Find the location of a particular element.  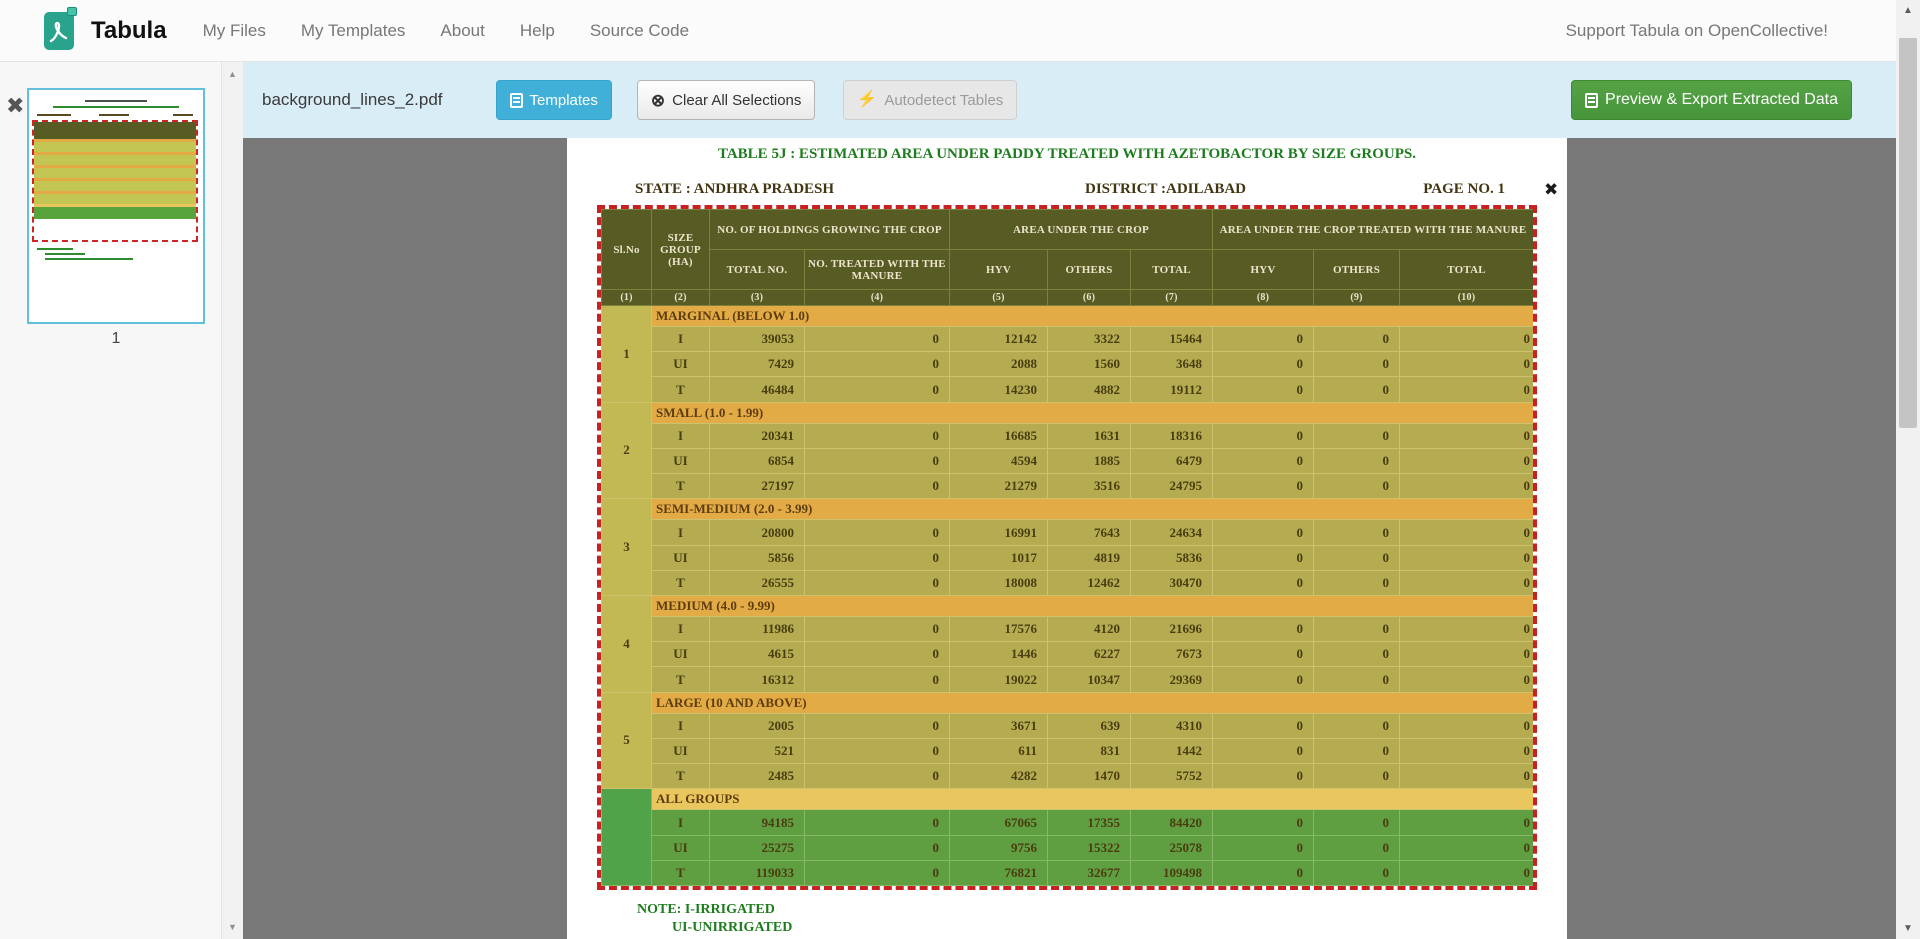

col-header-others: OTHERS is located at coordinates (1089, 269).